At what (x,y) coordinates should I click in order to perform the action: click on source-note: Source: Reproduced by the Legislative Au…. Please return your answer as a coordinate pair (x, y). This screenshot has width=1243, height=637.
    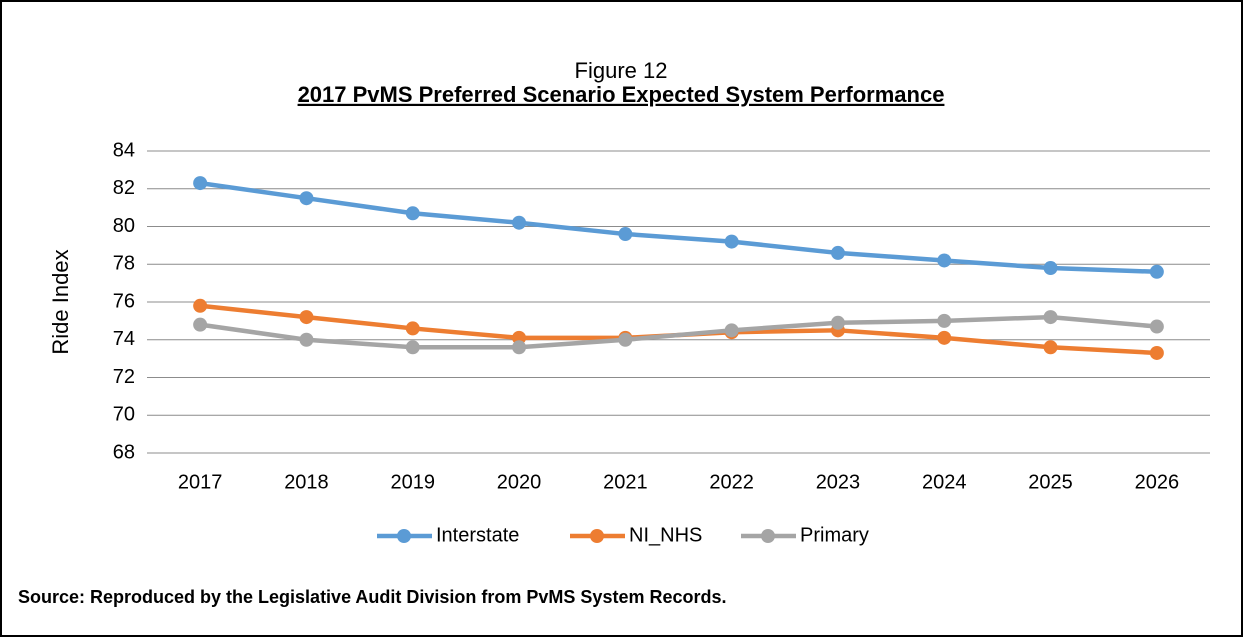
    Looking at the image, I should click on (372, 597).